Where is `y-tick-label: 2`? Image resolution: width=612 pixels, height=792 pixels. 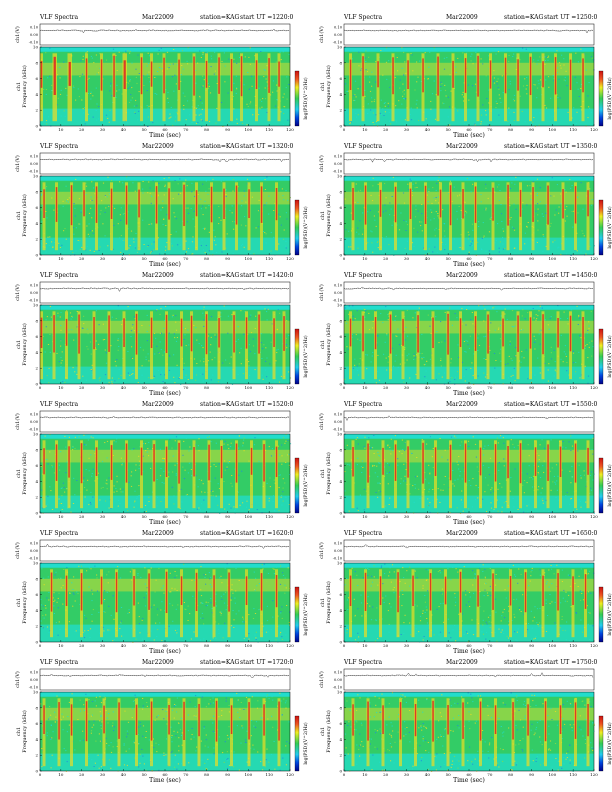
y-tick-label: 2 is located at coordinates (340, 368).